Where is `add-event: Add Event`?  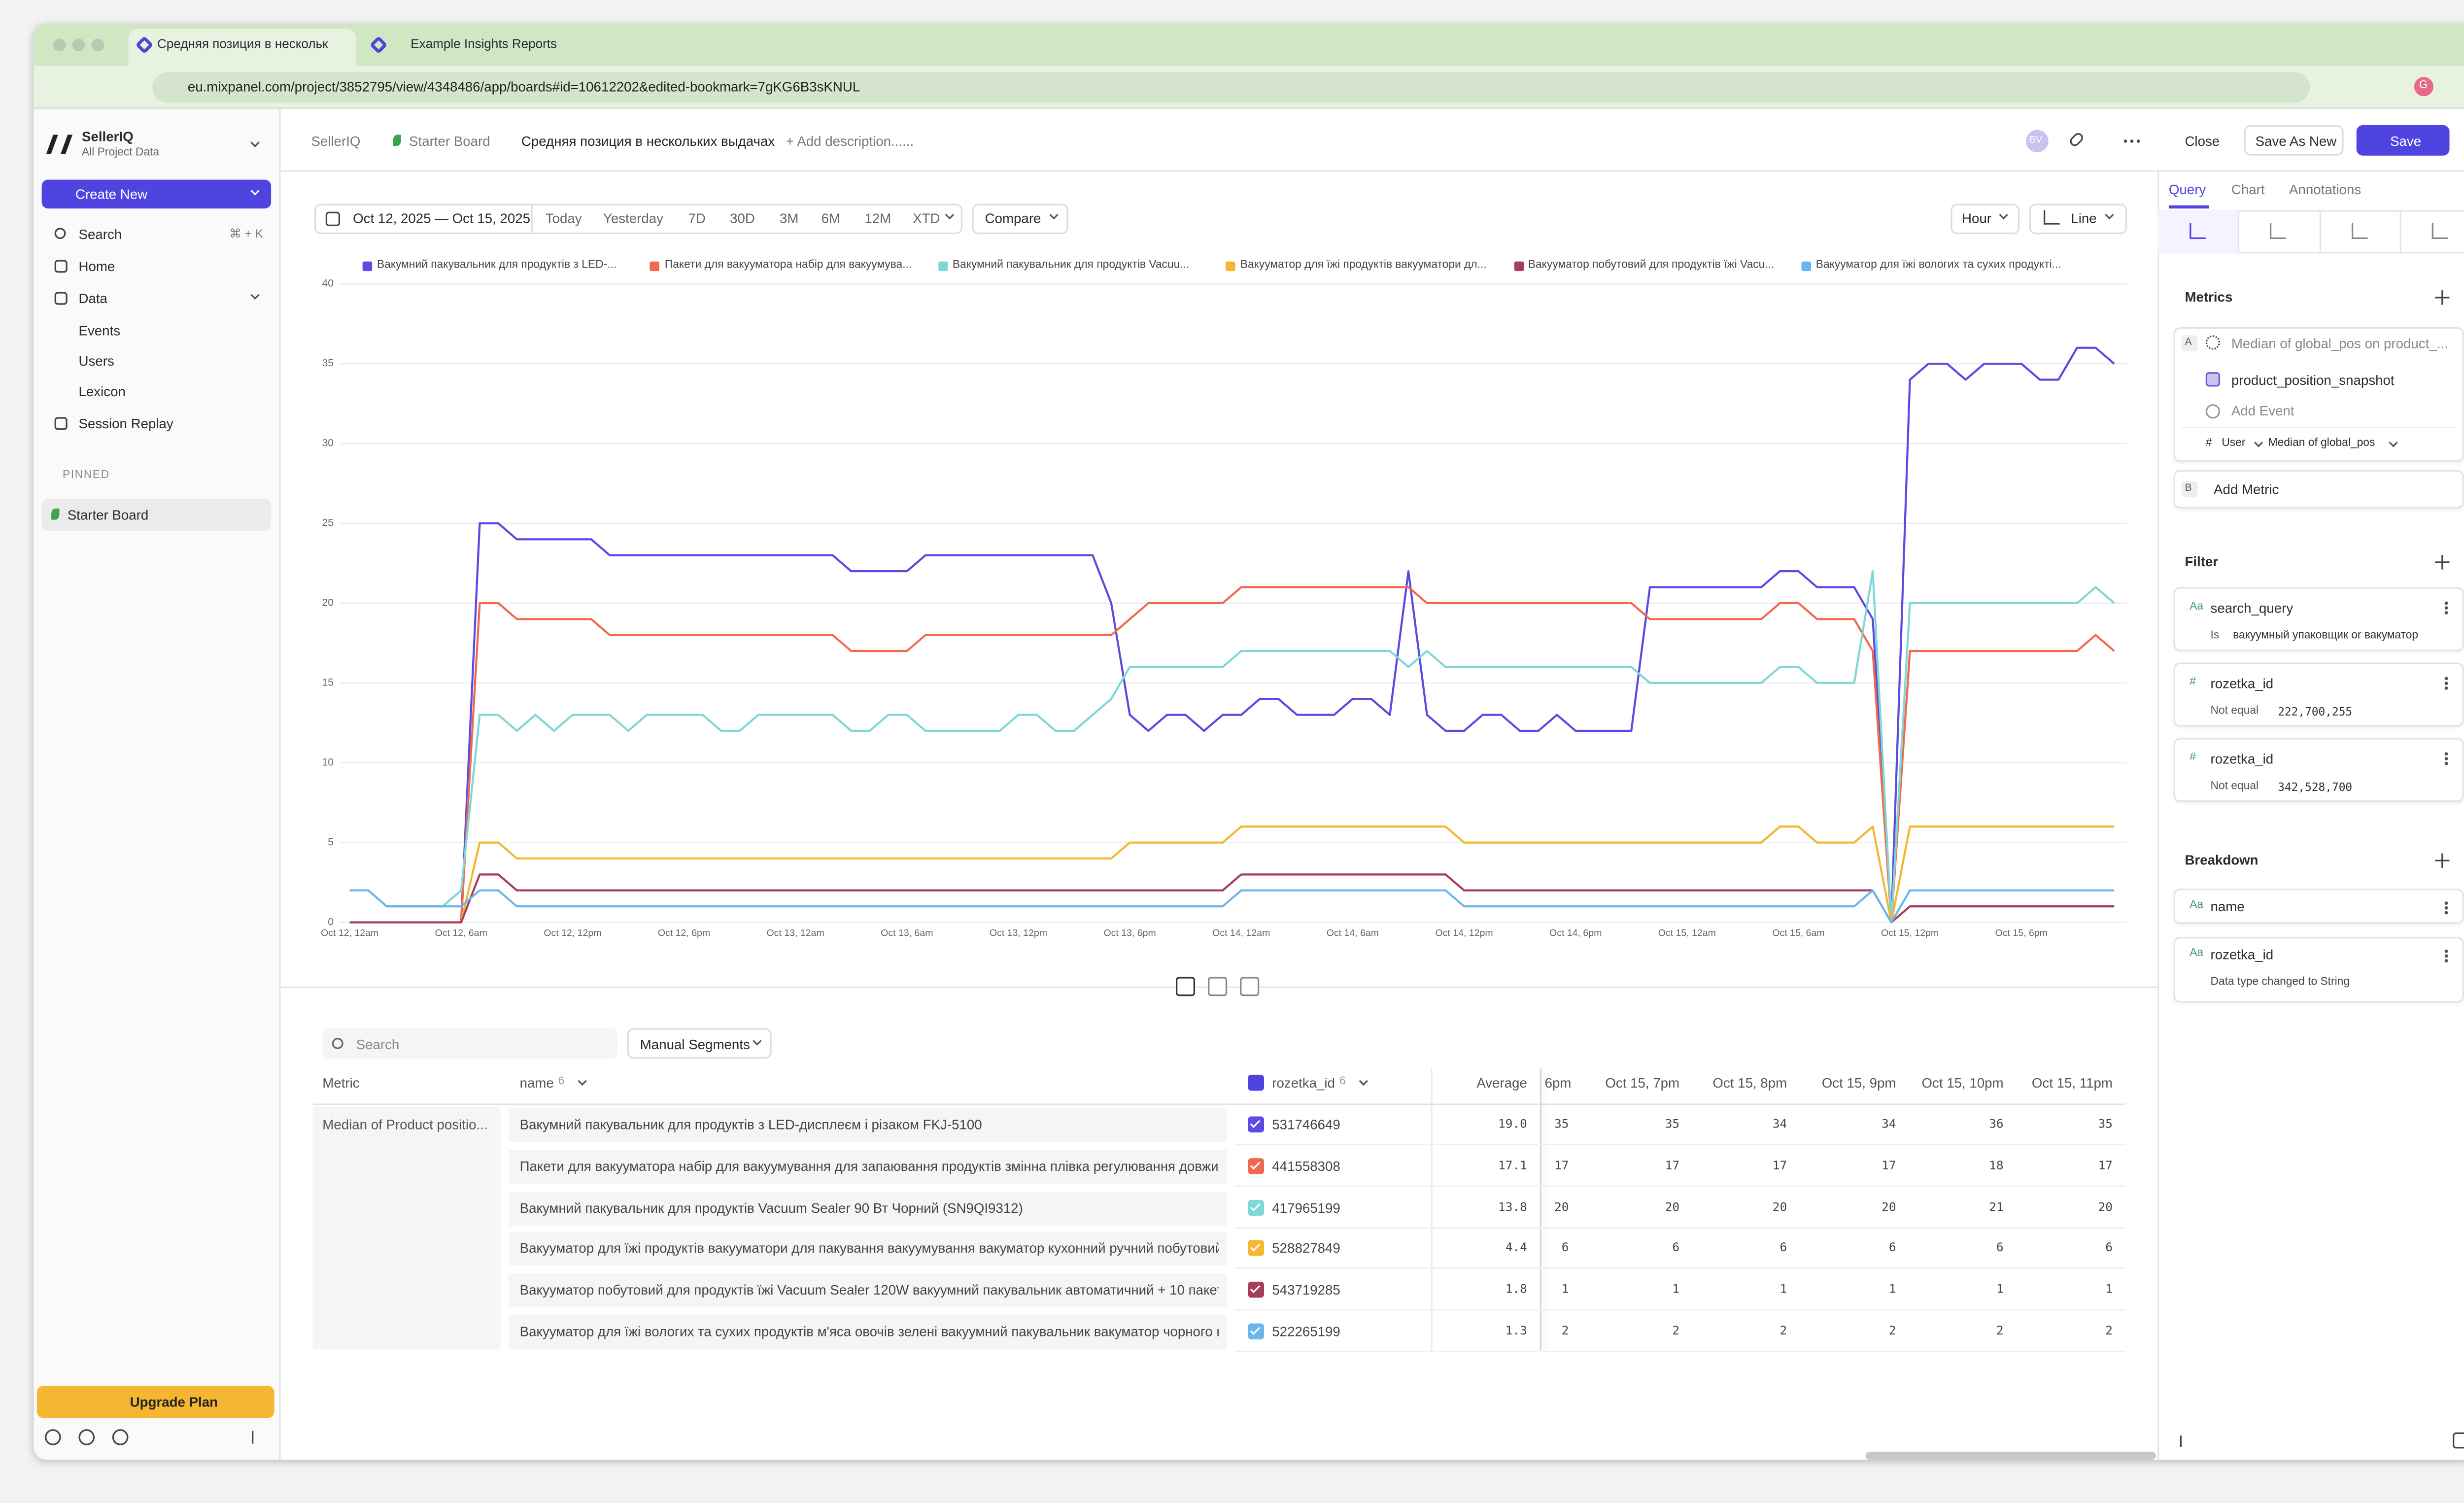 add-event: Add Event is located at coordinates (2262, 411).